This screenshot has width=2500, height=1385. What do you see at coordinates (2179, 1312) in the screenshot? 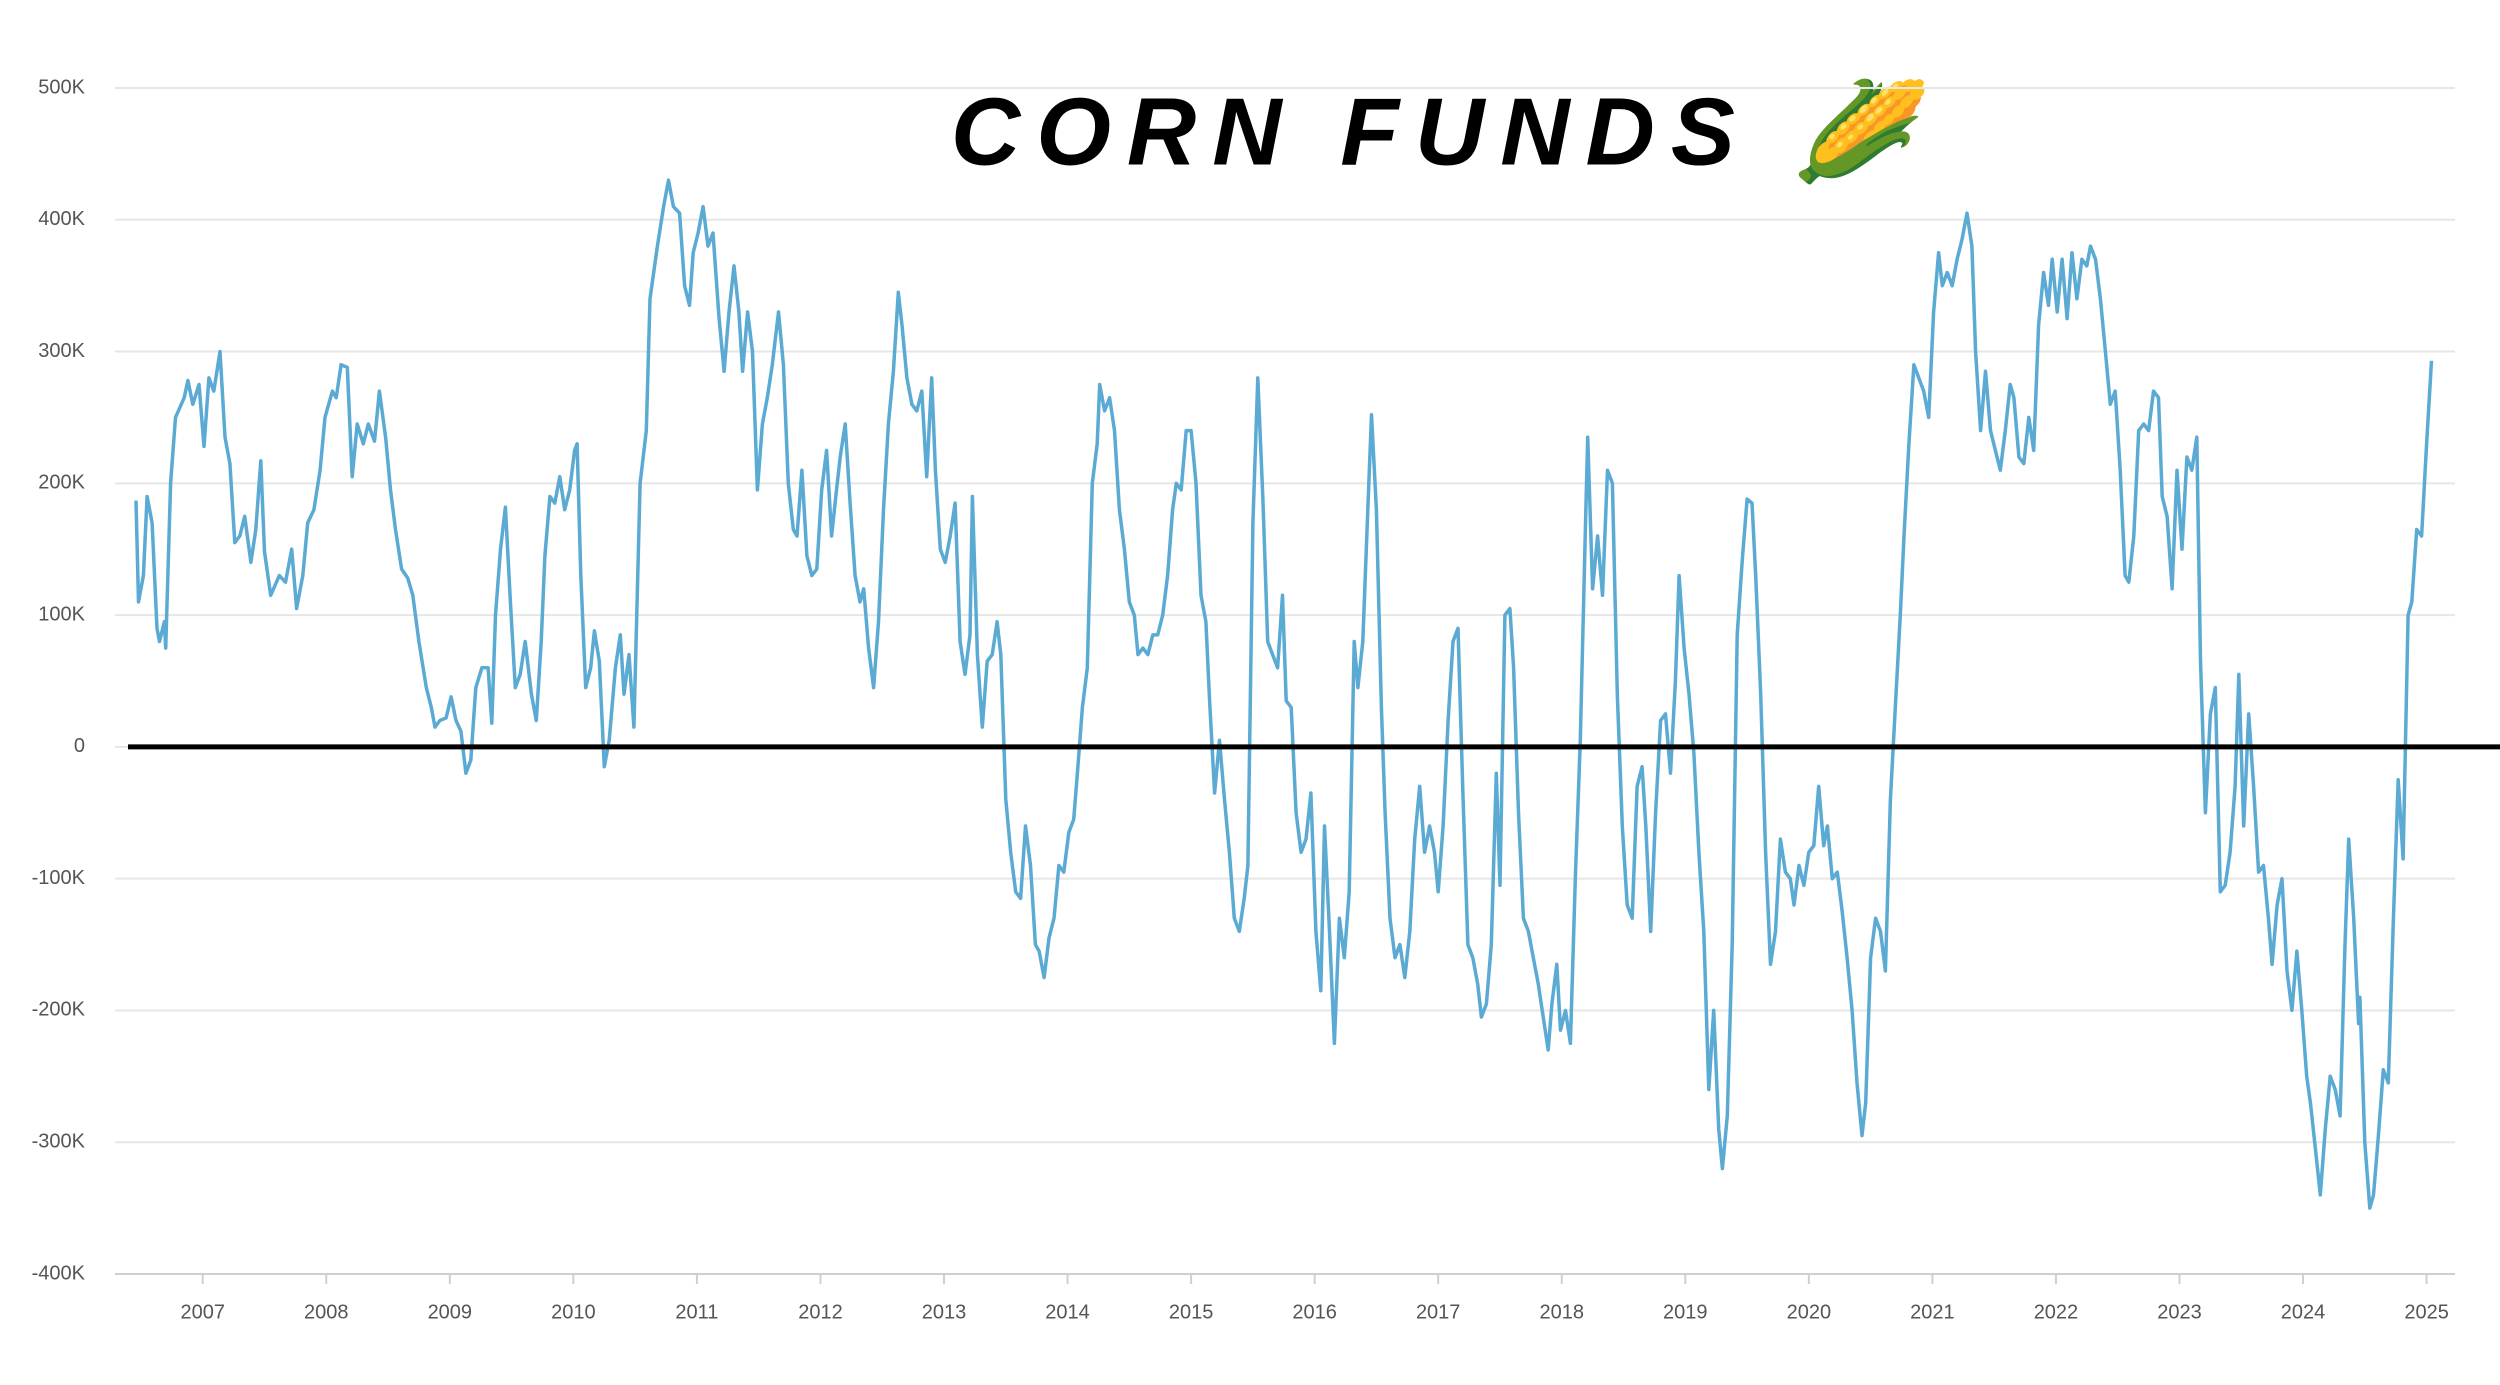
I see `x-tick-label: 2023` at bounding box center [2179, 1312].